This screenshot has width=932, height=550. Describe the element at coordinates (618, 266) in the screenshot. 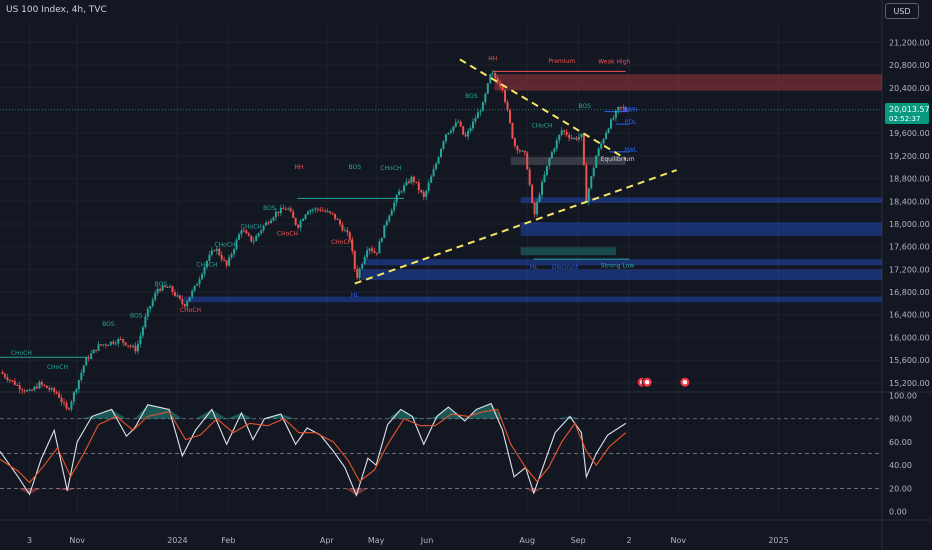

I see `annotation-label: Strong Low` at that location.